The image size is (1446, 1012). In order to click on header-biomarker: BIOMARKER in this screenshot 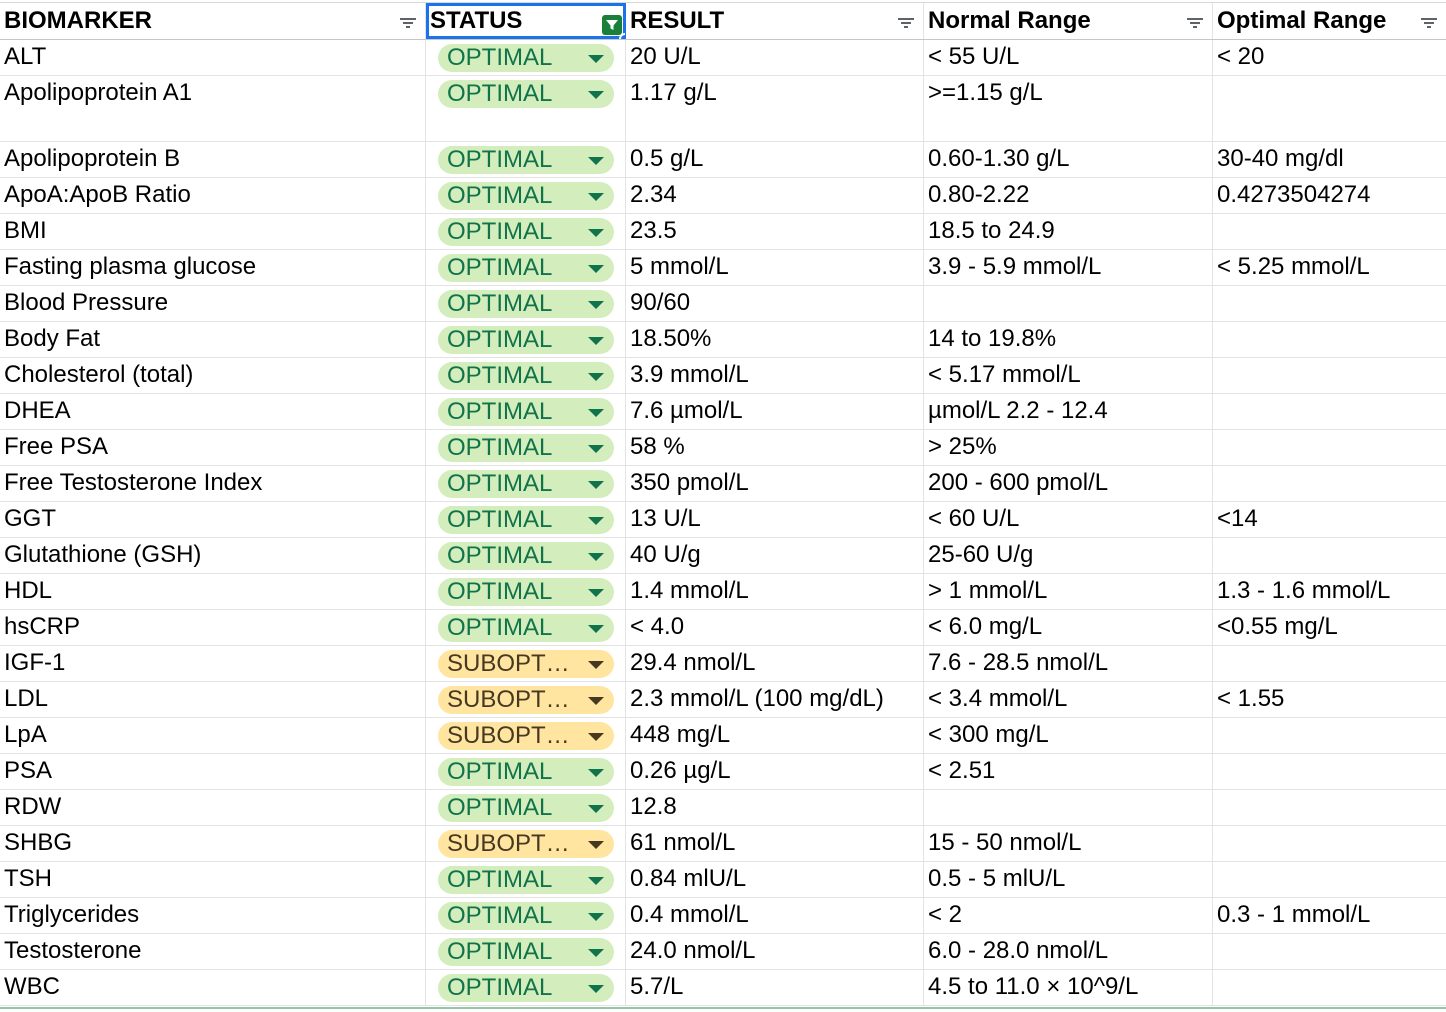, I will do `click(213, 21)`.